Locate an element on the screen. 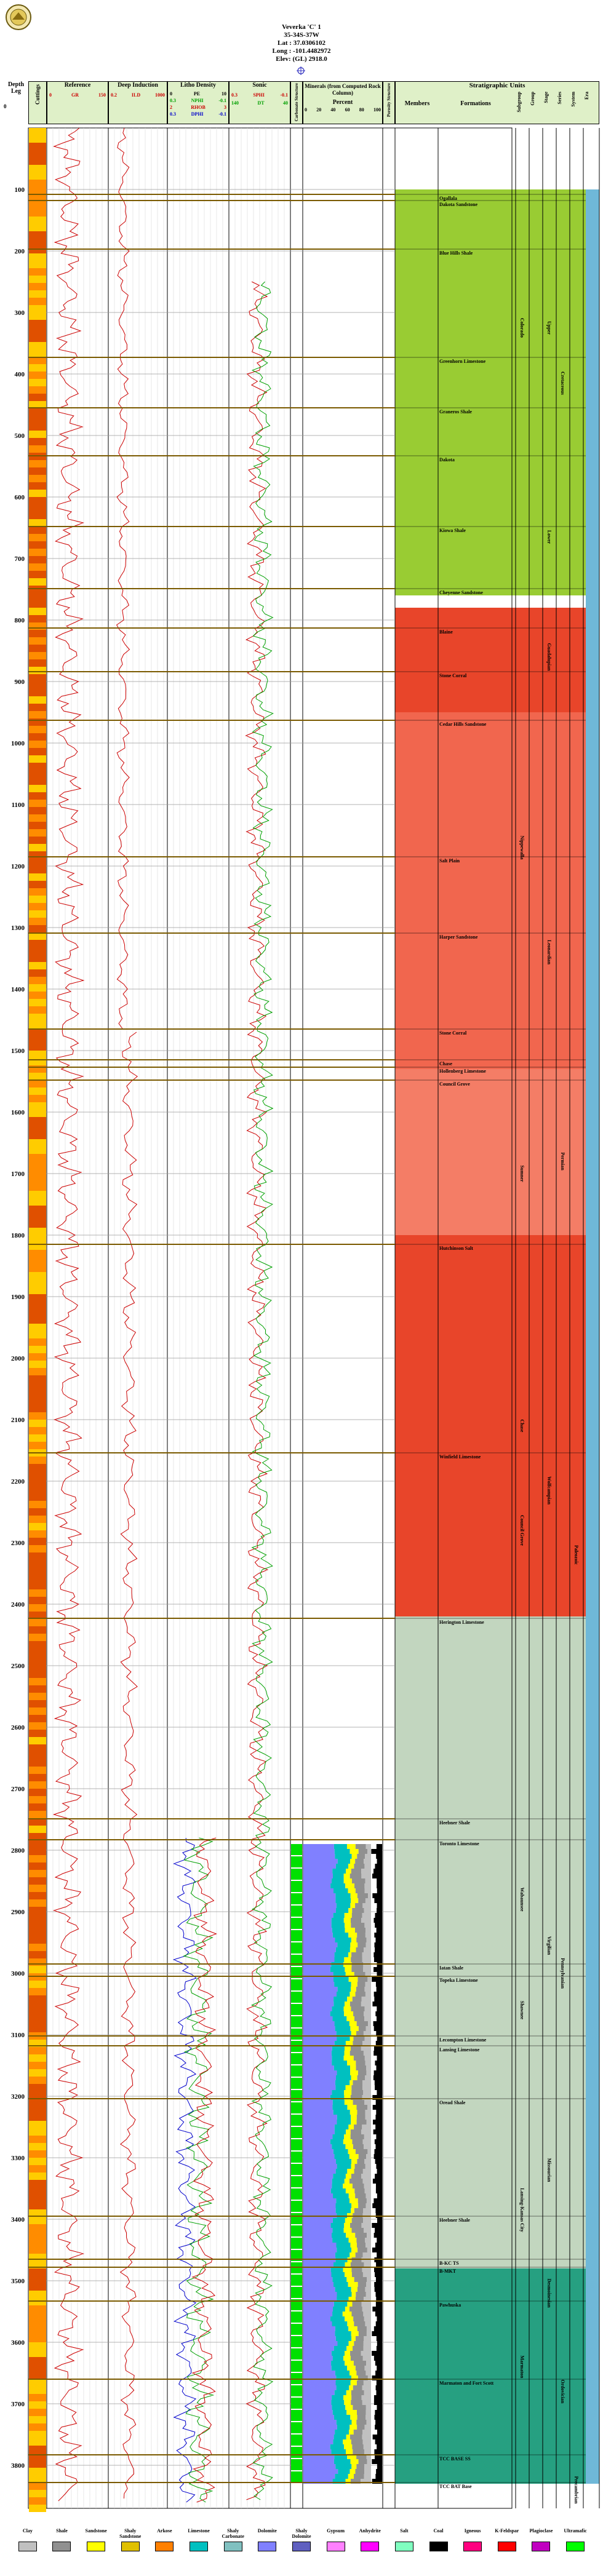  legend-label: Clay is located at coordinates (27, 2531).